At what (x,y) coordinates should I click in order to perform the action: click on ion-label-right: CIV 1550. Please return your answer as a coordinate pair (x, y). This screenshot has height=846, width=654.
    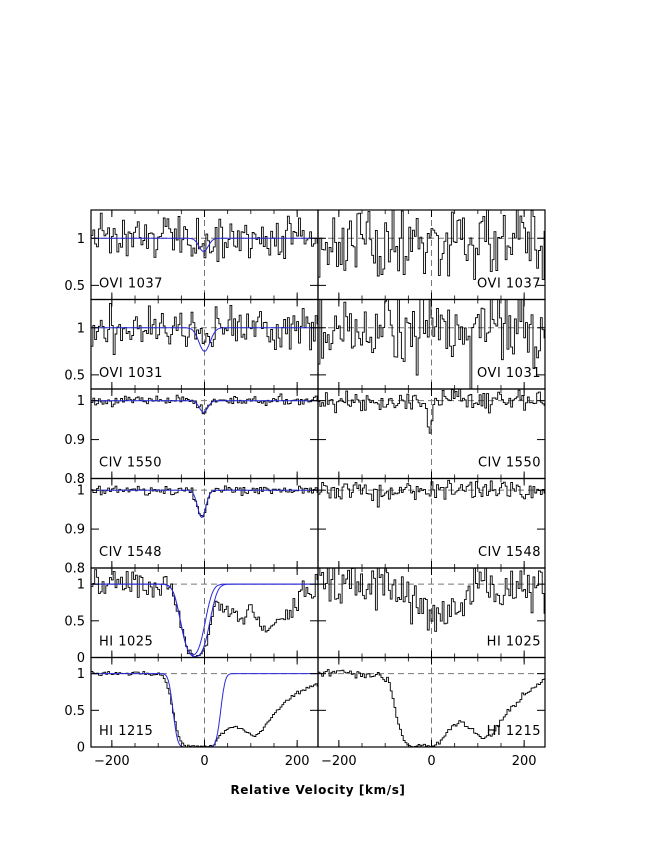
    Looking at the image, I should click on (509, 463).